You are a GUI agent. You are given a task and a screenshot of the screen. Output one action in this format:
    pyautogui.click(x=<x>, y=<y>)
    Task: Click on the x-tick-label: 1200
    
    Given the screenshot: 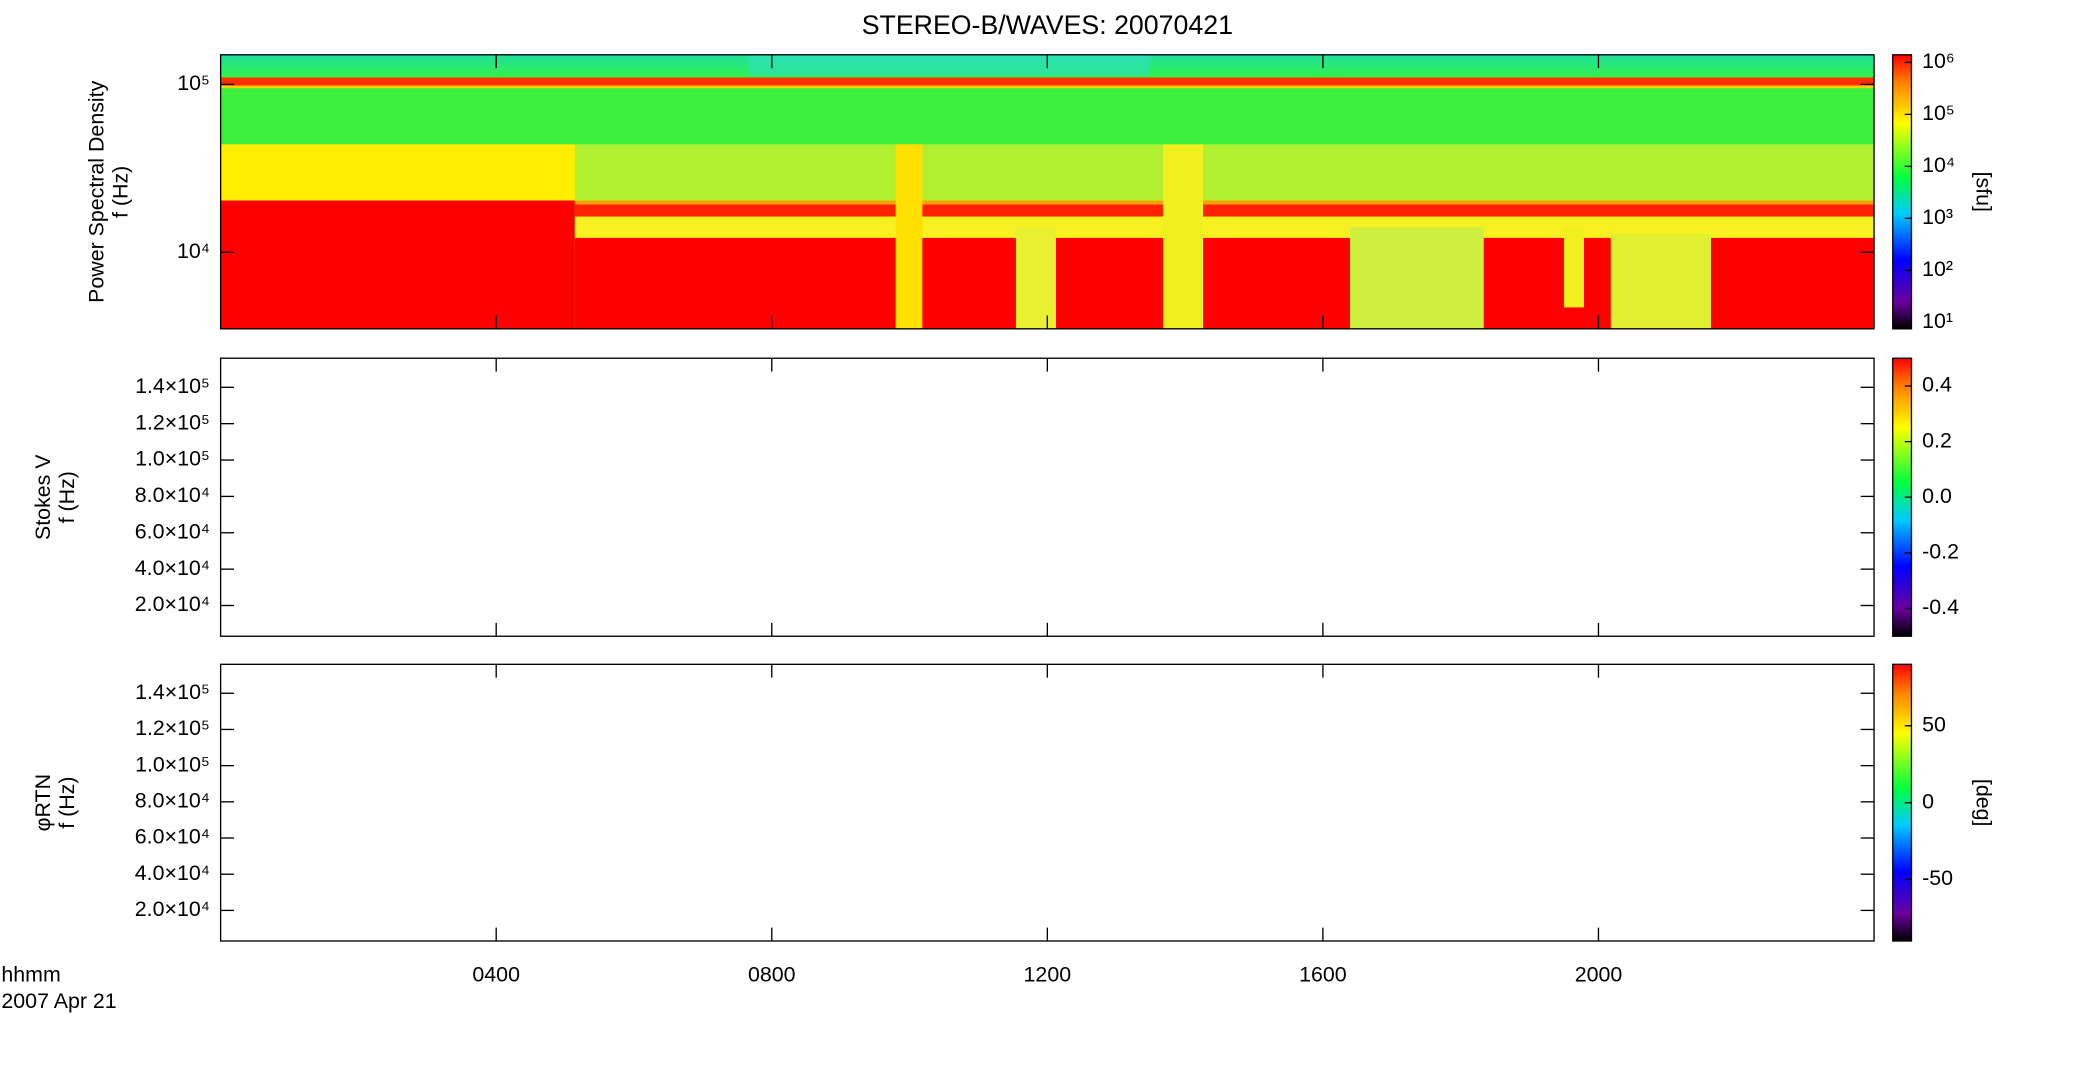 What is the action you would take?
    pyautogui.click(x=1048, y=974)
    